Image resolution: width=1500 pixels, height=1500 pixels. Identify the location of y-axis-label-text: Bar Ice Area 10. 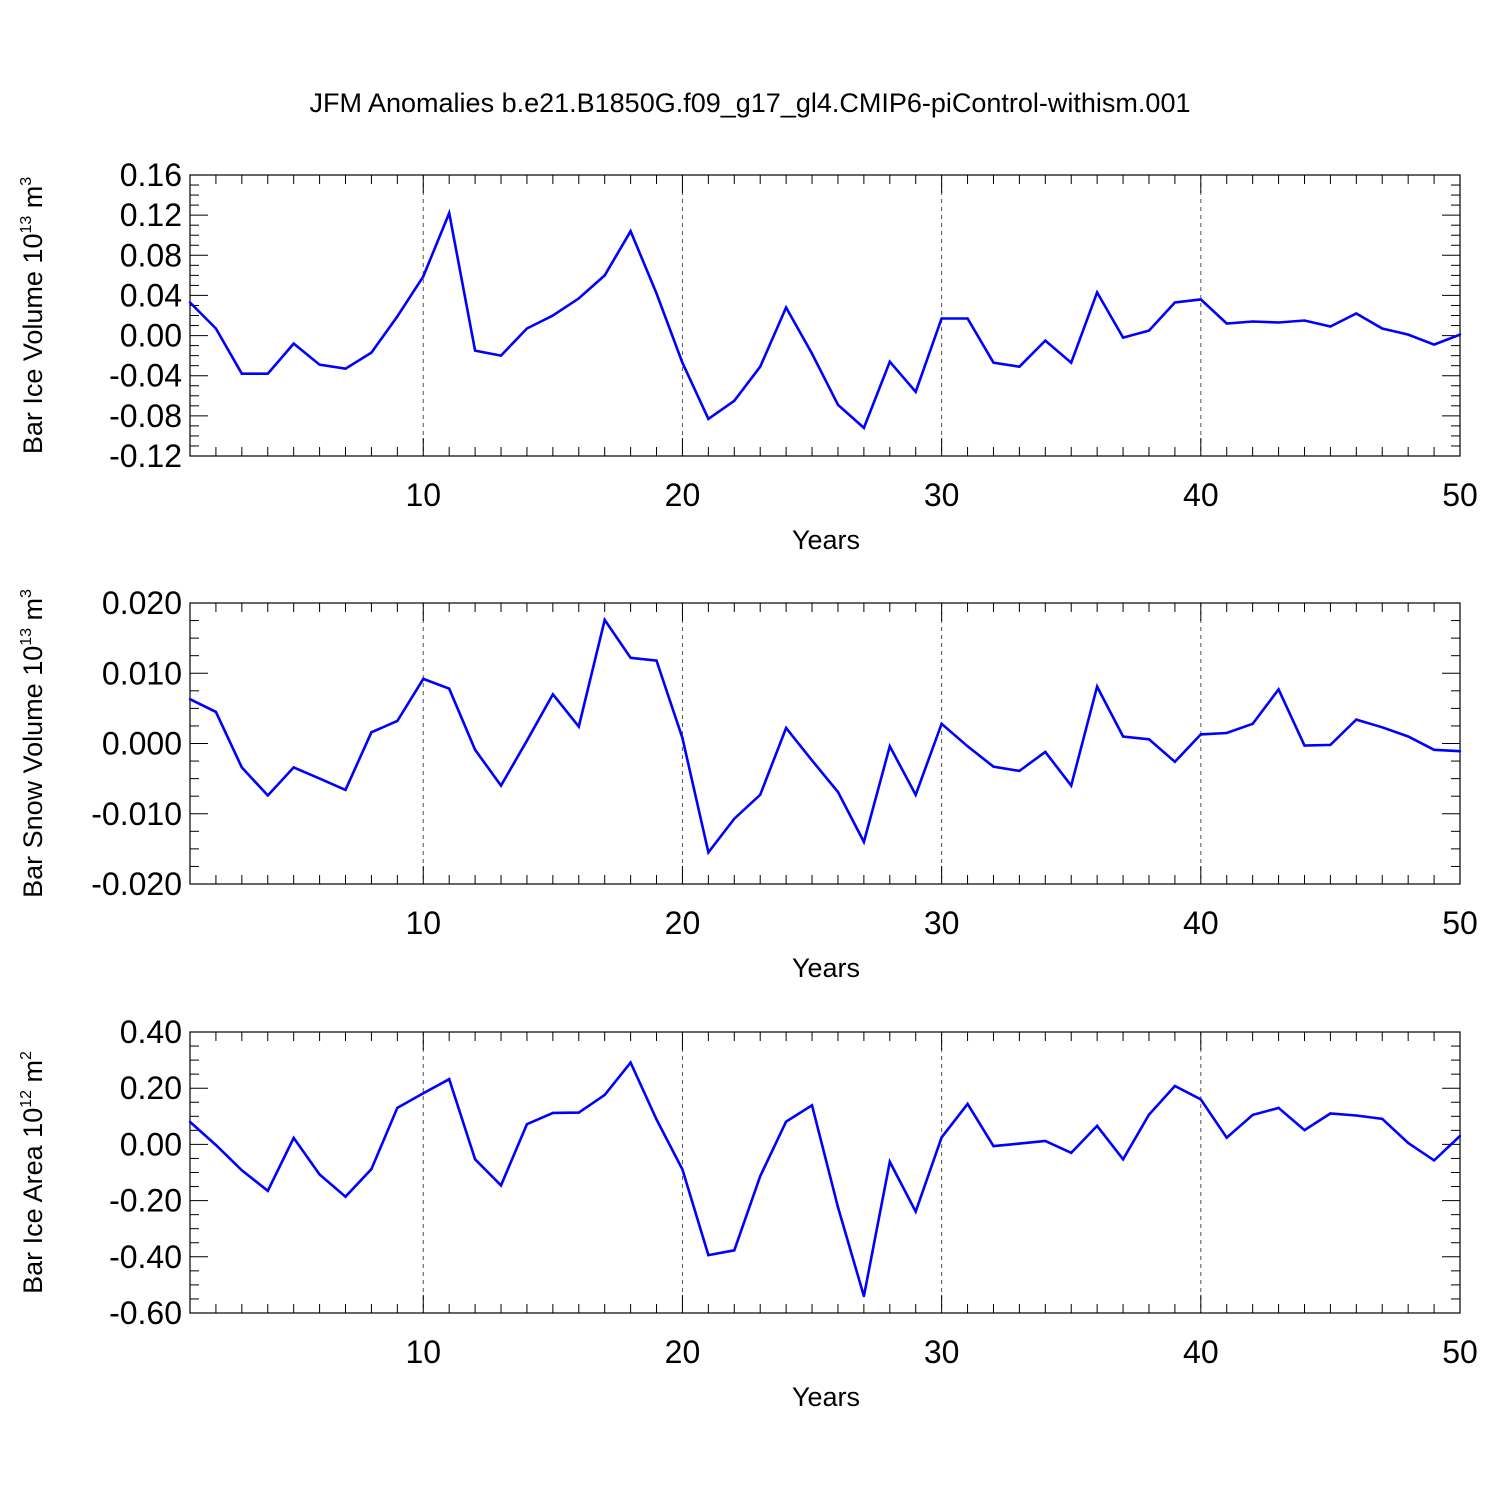
(33, 1201).